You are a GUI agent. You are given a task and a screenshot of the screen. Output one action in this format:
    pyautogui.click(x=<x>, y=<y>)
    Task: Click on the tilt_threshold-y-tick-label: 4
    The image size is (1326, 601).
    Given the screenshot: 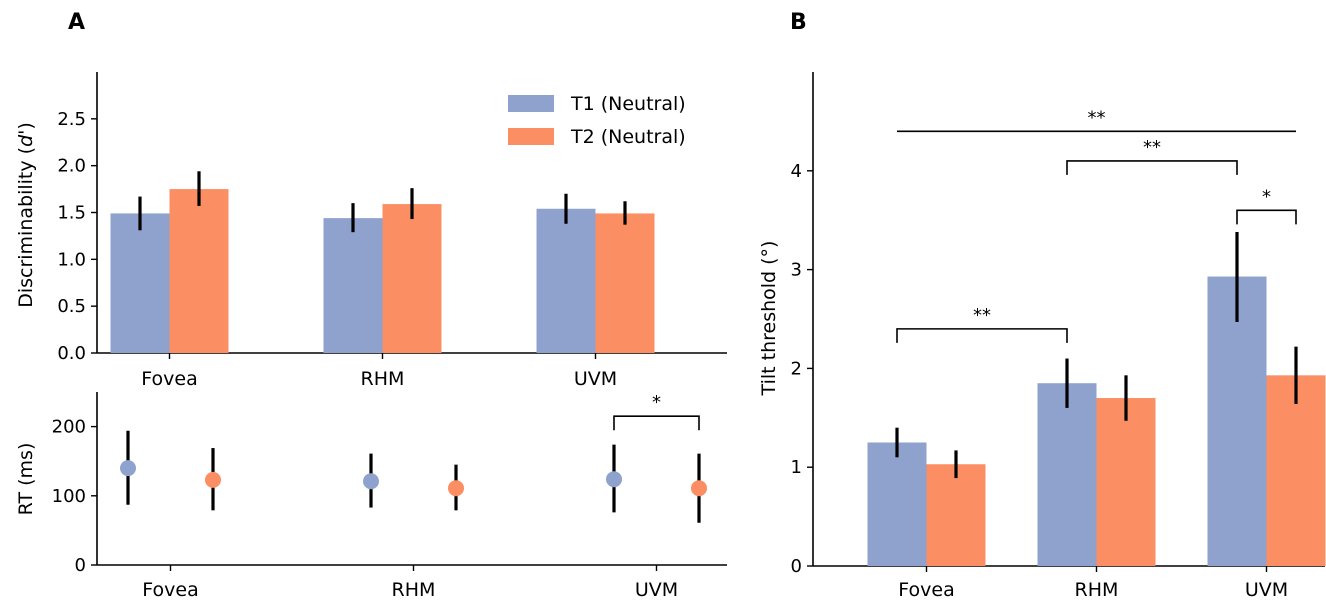 What is the action you would take?
    pyautogui.click(x=796, y=171)
    